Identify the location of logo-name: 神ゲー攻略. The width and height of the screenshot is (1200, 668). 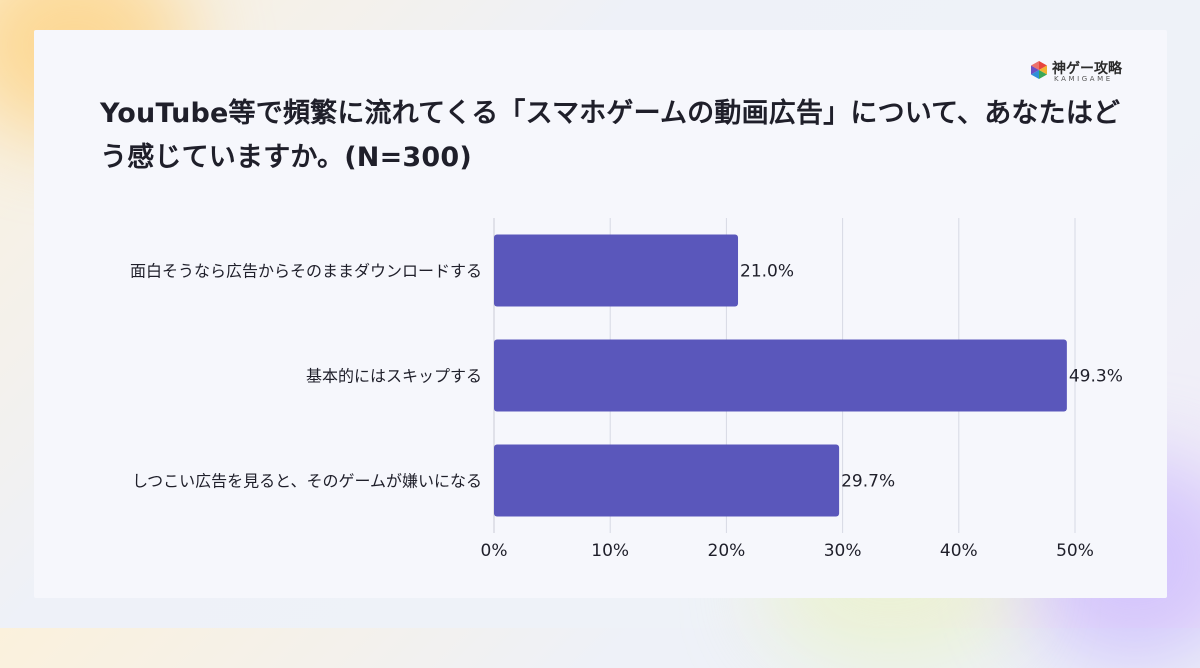
(1087, 69).